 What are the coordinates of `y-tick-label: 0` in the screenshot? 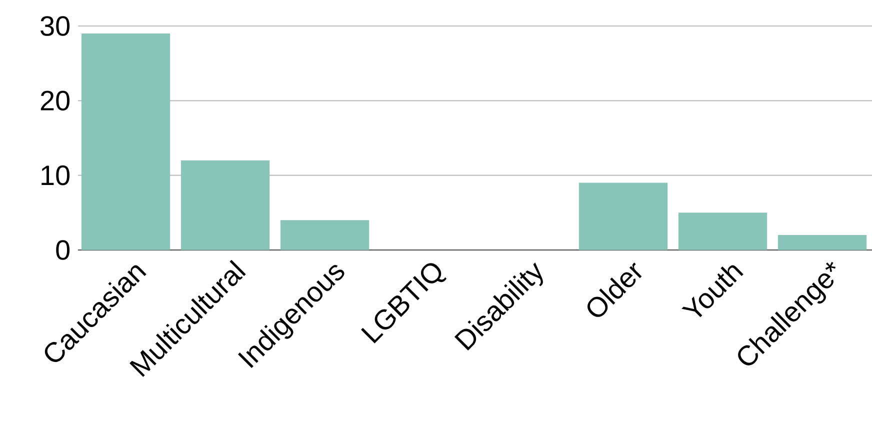 It's located at (63, 250).